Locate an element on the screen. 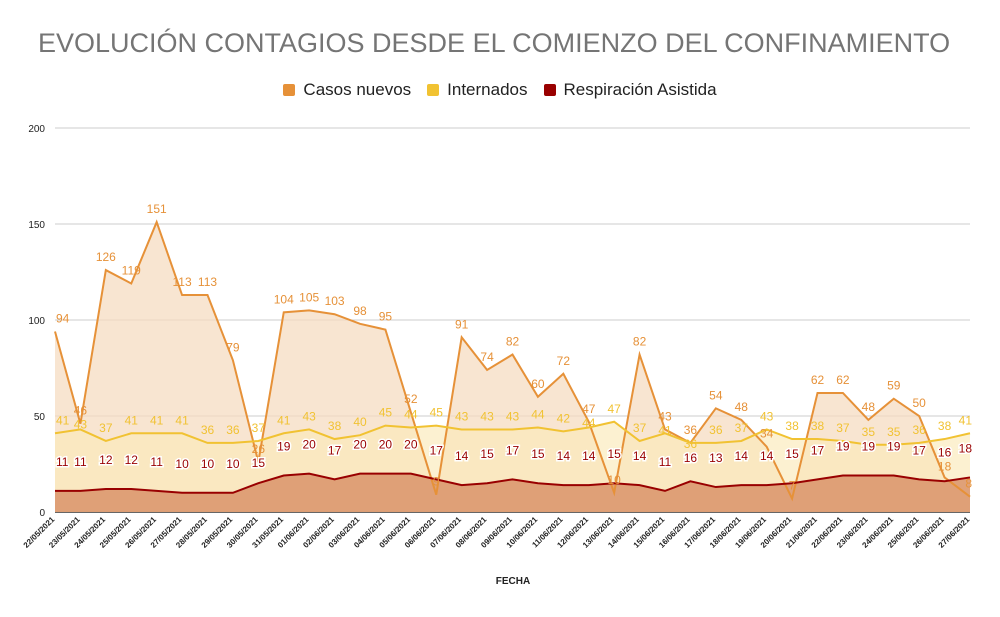 The image size is (1000, 617). data-label: 60 is located at coordinates (538, 384).